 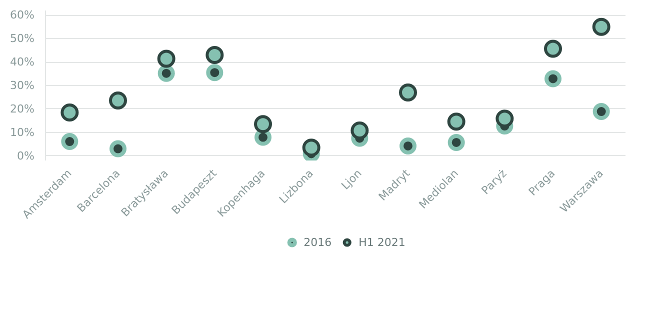 What do you see at coordinates (22, 109) in the screenshot?
I see `y-tick-label: 20%` at bounding box center [22, 109].